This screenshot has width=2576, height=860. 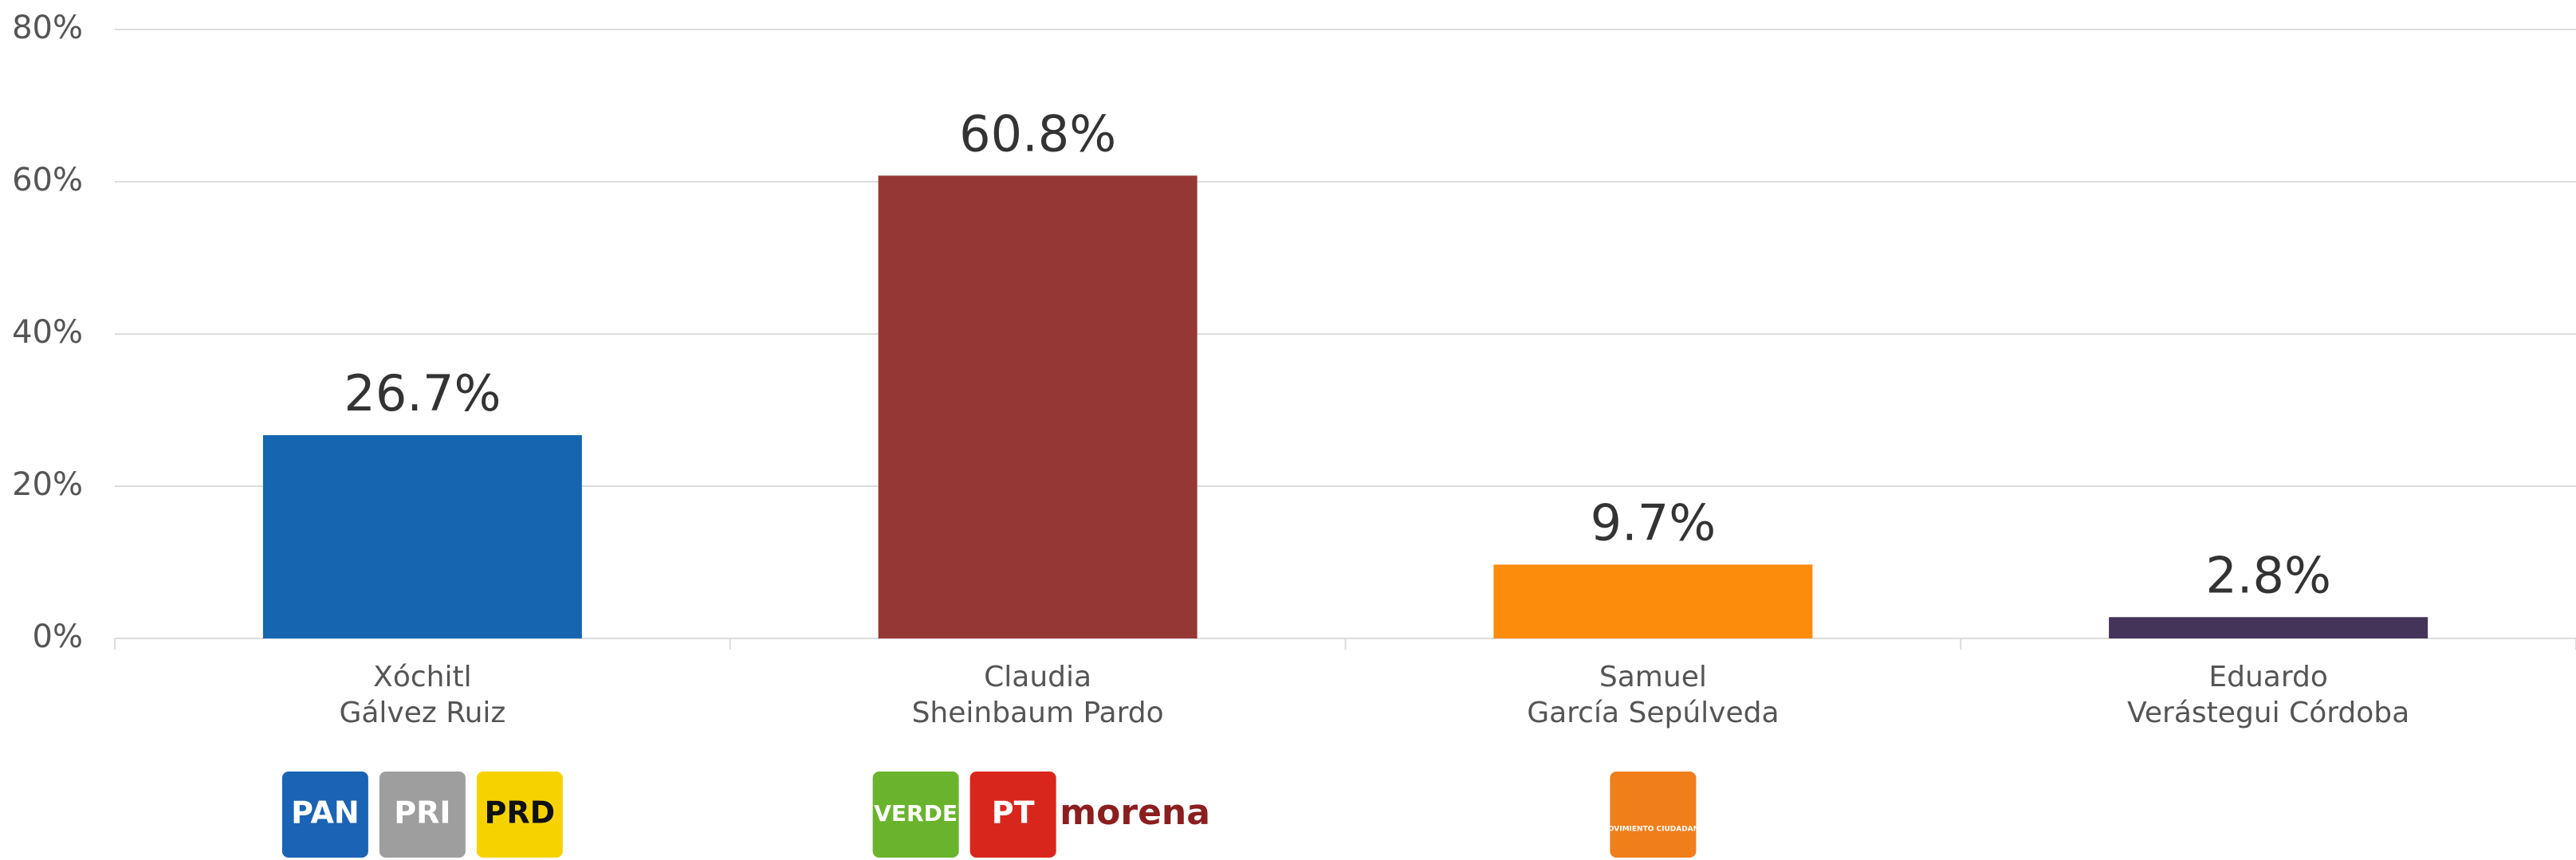 What do you see at coordinates (48, 485) in the screenshot?
I see `y-tick-label: 20%` at bounding box center [48, 485].